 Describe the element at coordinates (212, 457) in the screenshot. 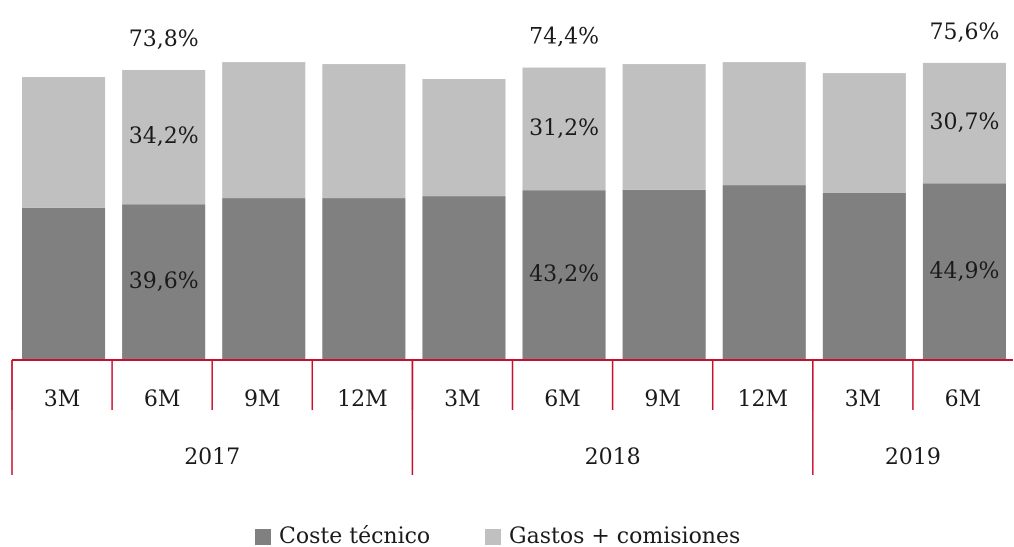

I see `group-label: 2017` at that location.